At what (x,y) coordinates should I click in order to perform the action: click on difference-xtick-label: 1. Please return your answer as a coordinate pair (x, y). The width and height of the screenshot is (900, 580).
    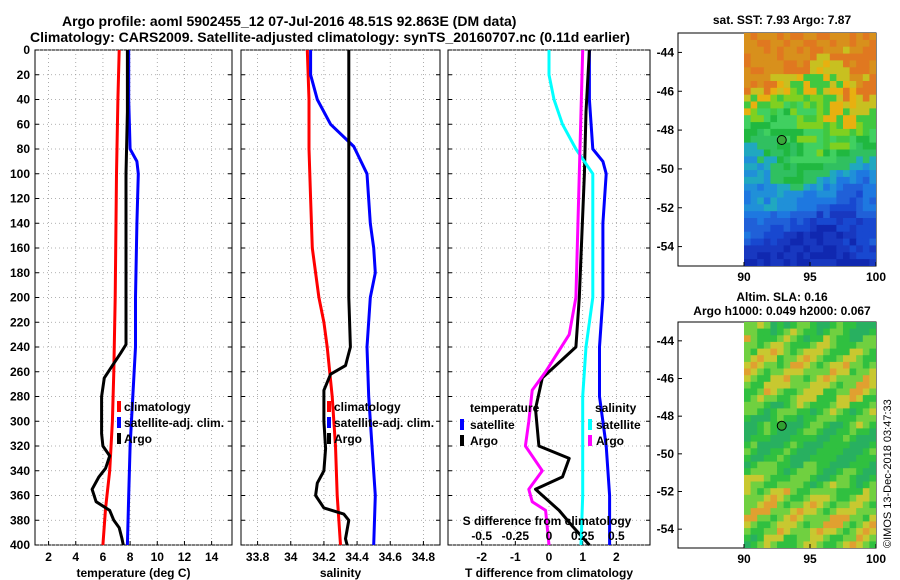
    Looking at the image, I should click on (582, 557).